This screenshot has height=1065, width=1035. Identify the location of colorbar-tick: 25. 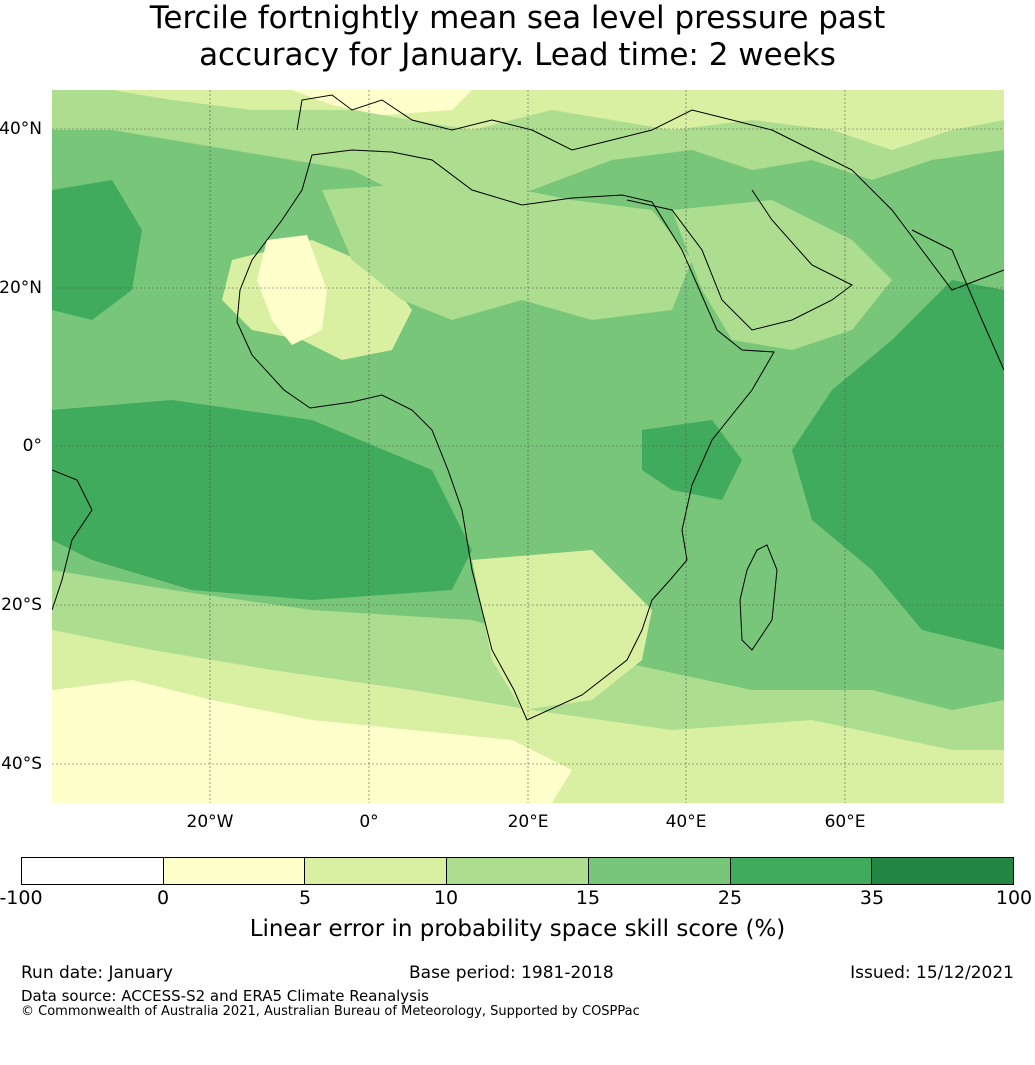
(730, 898).